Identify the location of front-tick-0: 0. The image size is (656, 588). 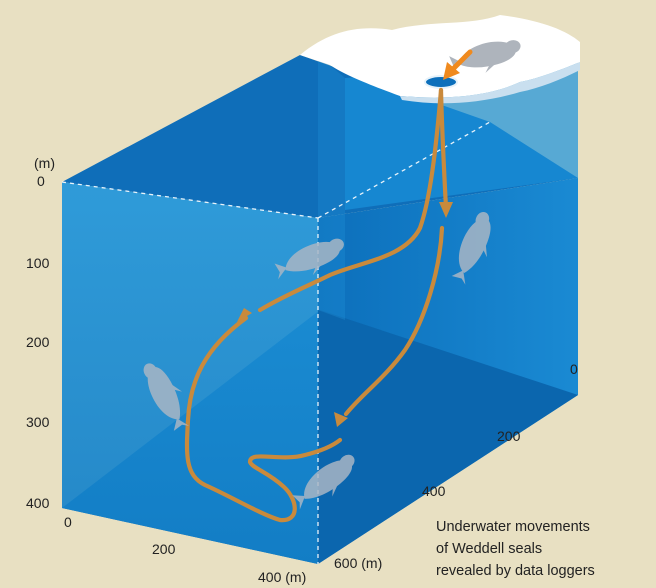
(68, 522).